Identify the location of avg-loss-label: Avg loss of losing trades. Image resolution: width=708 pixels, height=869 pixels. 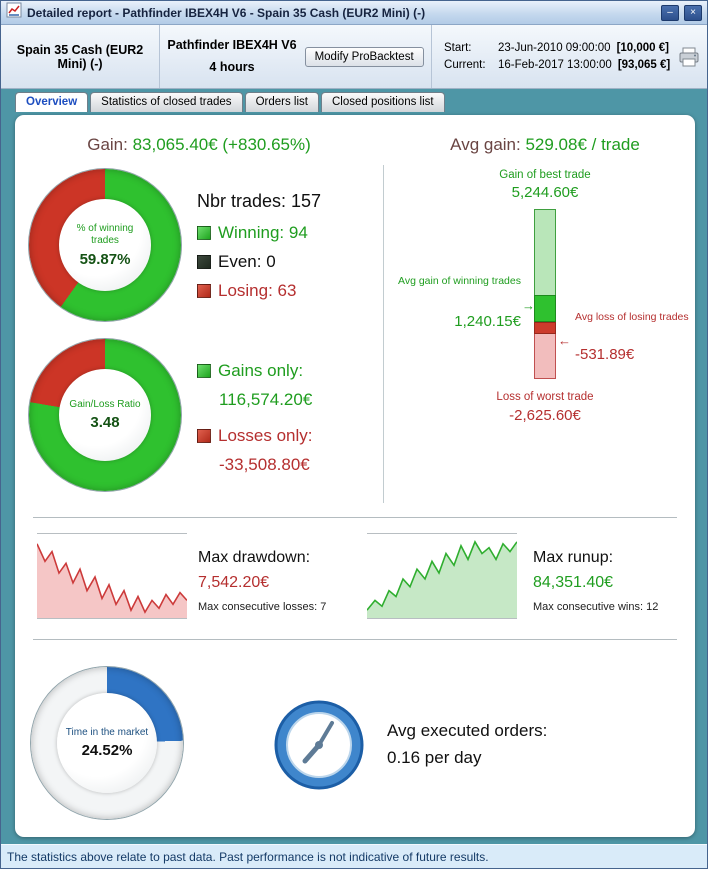
(632, 317).